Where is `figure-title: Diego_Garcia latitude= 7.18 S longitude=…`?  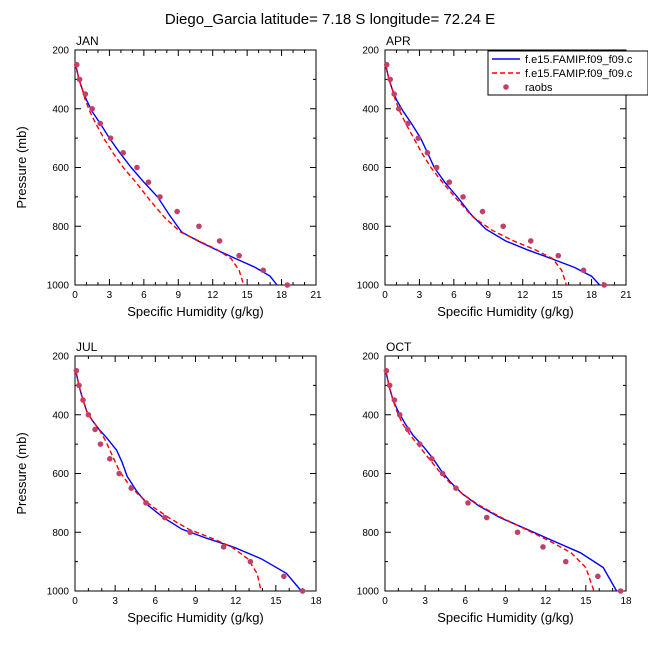
figure-title: Diego_Garcia latitude= 7.18 S longitude=… is located at coordinates (330, 19).